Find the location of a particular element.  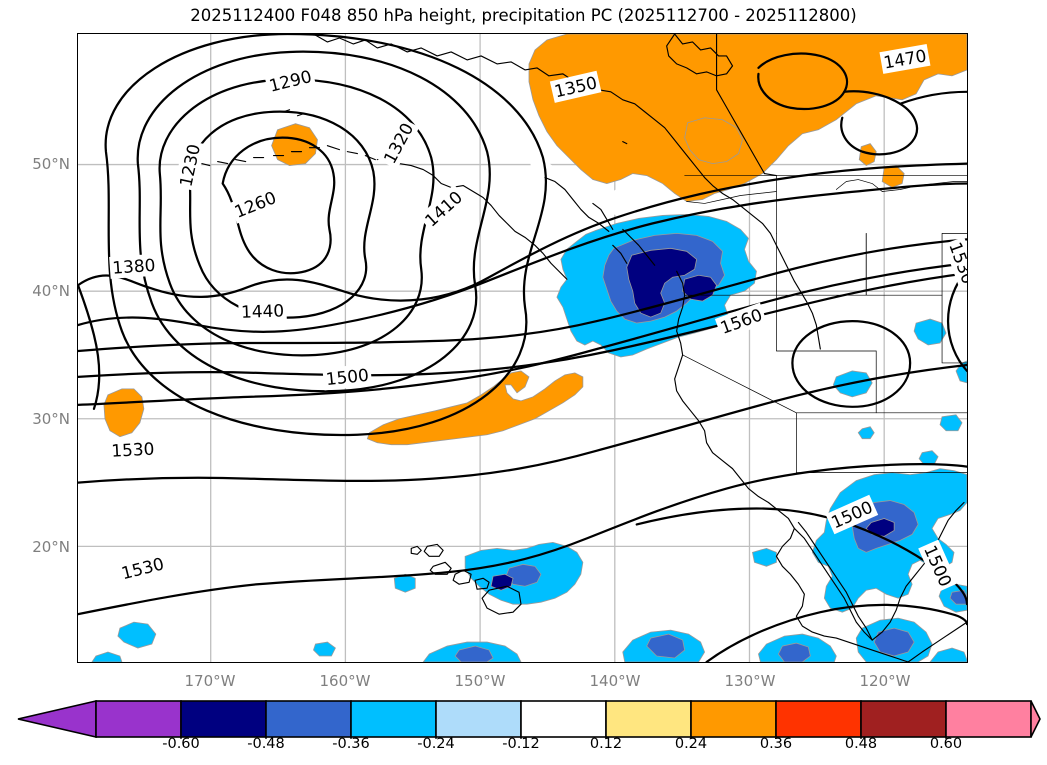

xtick-label-150w: 150°W is located at coordinates (480, 681).